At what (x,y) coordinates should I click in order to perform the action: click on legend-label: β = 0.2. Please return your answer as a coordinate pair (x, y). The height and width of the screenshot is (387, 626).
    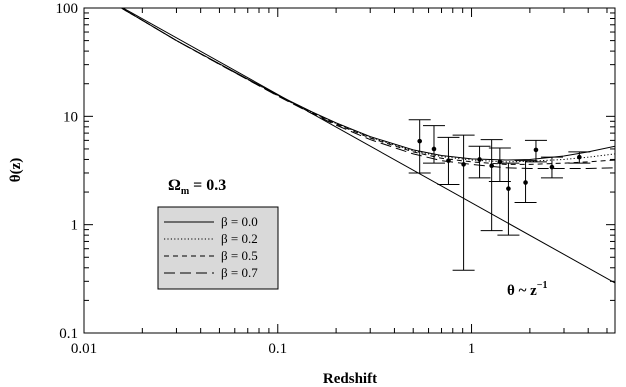
    Looking at the image, I should click on (239, 238).